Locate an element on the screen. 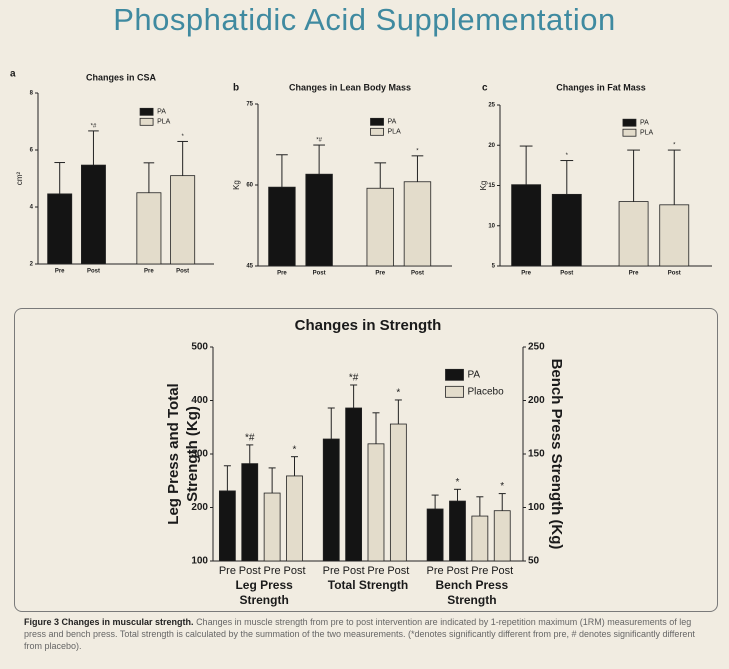 Image resolution: width=729 pixels, height=669 pixels. y2-tick-label: 150 is located at coordinates (536, 454).